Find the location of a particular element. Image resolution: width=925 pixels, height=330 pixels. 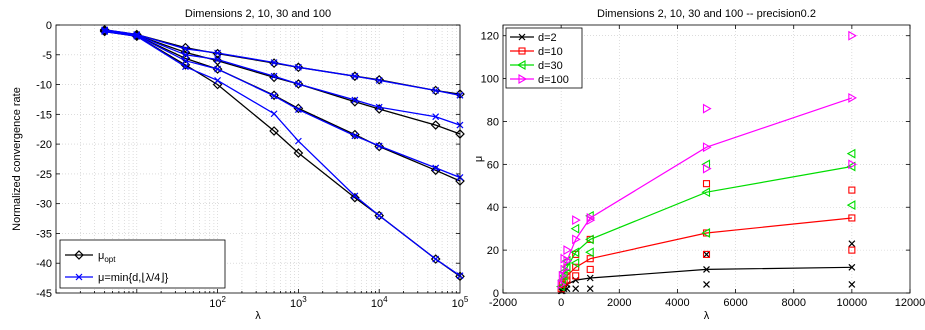

left-y-axis-label: Normalized convergence rate is located at coordinates (17, 159).